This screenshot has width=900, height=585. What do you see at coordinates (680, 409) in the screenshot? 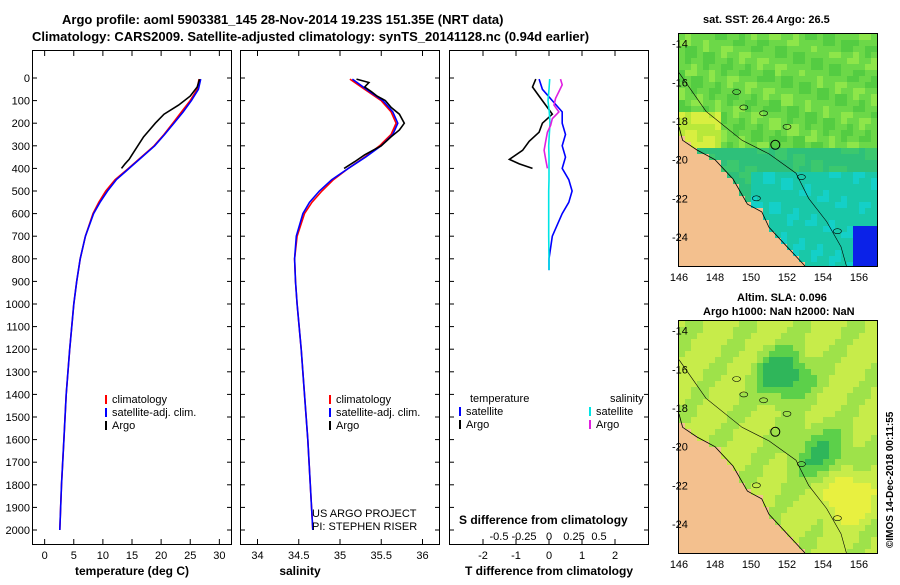
I see `lat-tick-label: -18` at bounding box center [680, 409].